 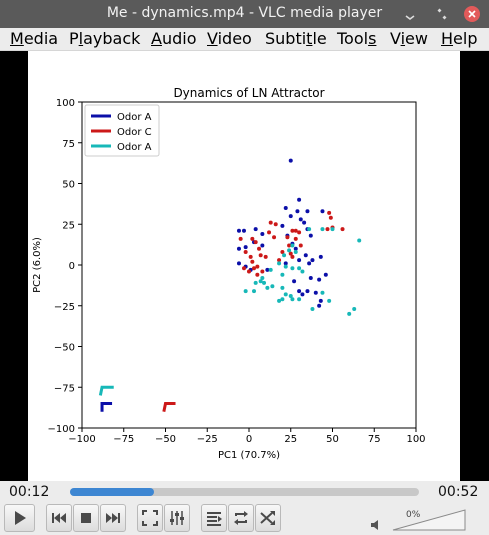 What do you see at coordinates (123, 439) in the screenshot?
I see `x-tick-label: −75` at bounding box center [123, 439].